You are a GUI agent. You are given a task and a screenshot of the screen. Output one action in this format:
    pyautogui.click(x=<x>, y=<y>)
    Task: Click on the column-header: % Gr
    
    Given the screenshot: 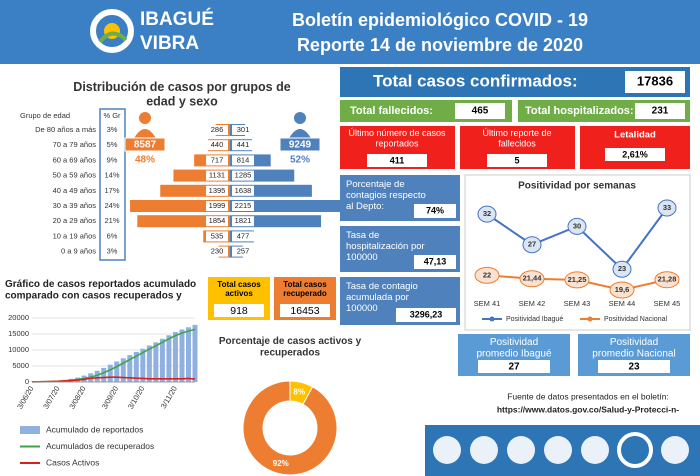 What is the action you would take?
    pyautogui.click(x=112, y=115)
    